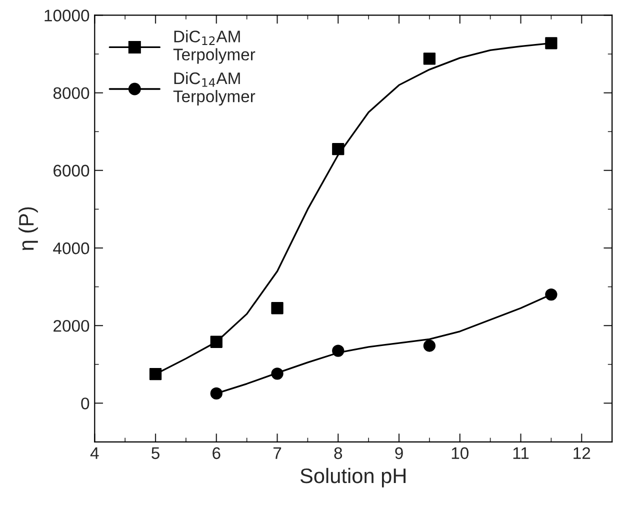 The image size is (631, 508). I want to click on x-tick-label: 10, so click(460, 453).